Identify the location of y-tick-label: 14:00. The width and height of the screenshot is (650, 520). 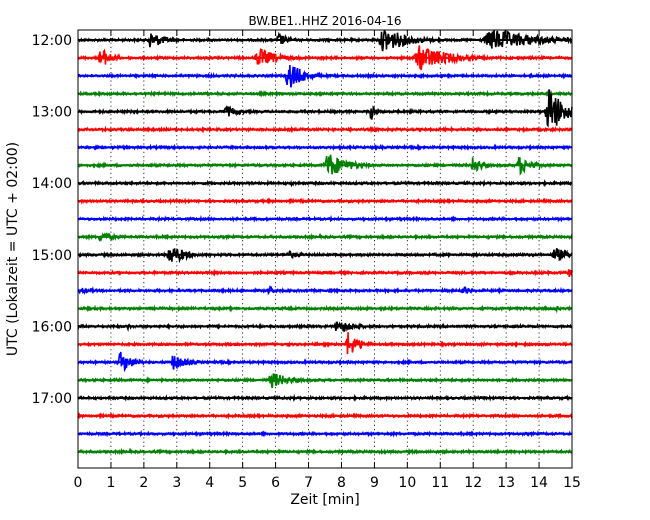
(52, 184).